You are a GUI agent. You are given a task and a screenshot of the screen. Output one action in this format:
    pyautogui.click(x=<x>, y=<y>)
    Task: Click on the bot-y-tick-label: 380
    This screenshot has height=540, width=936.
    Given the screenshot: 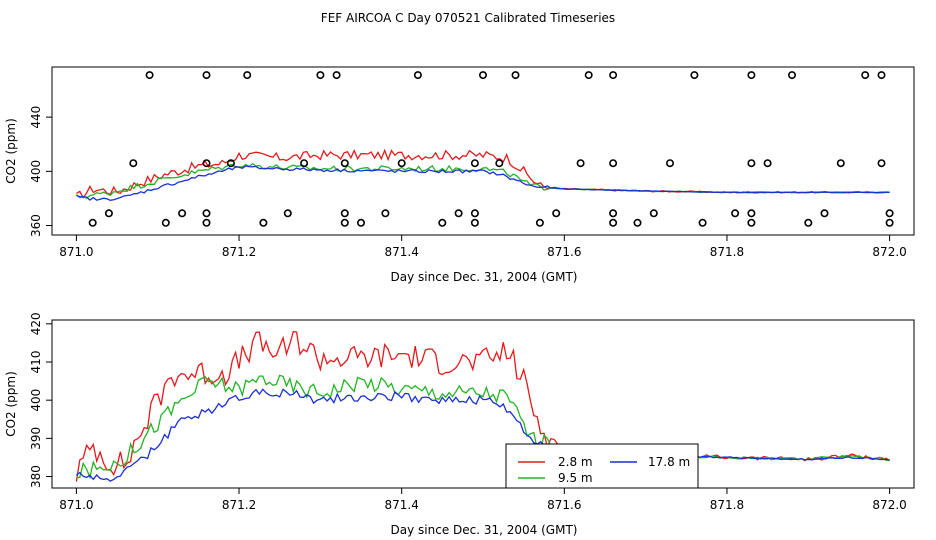 What is the action you would take?
    pyautogui.click(x=36, y=476)
    